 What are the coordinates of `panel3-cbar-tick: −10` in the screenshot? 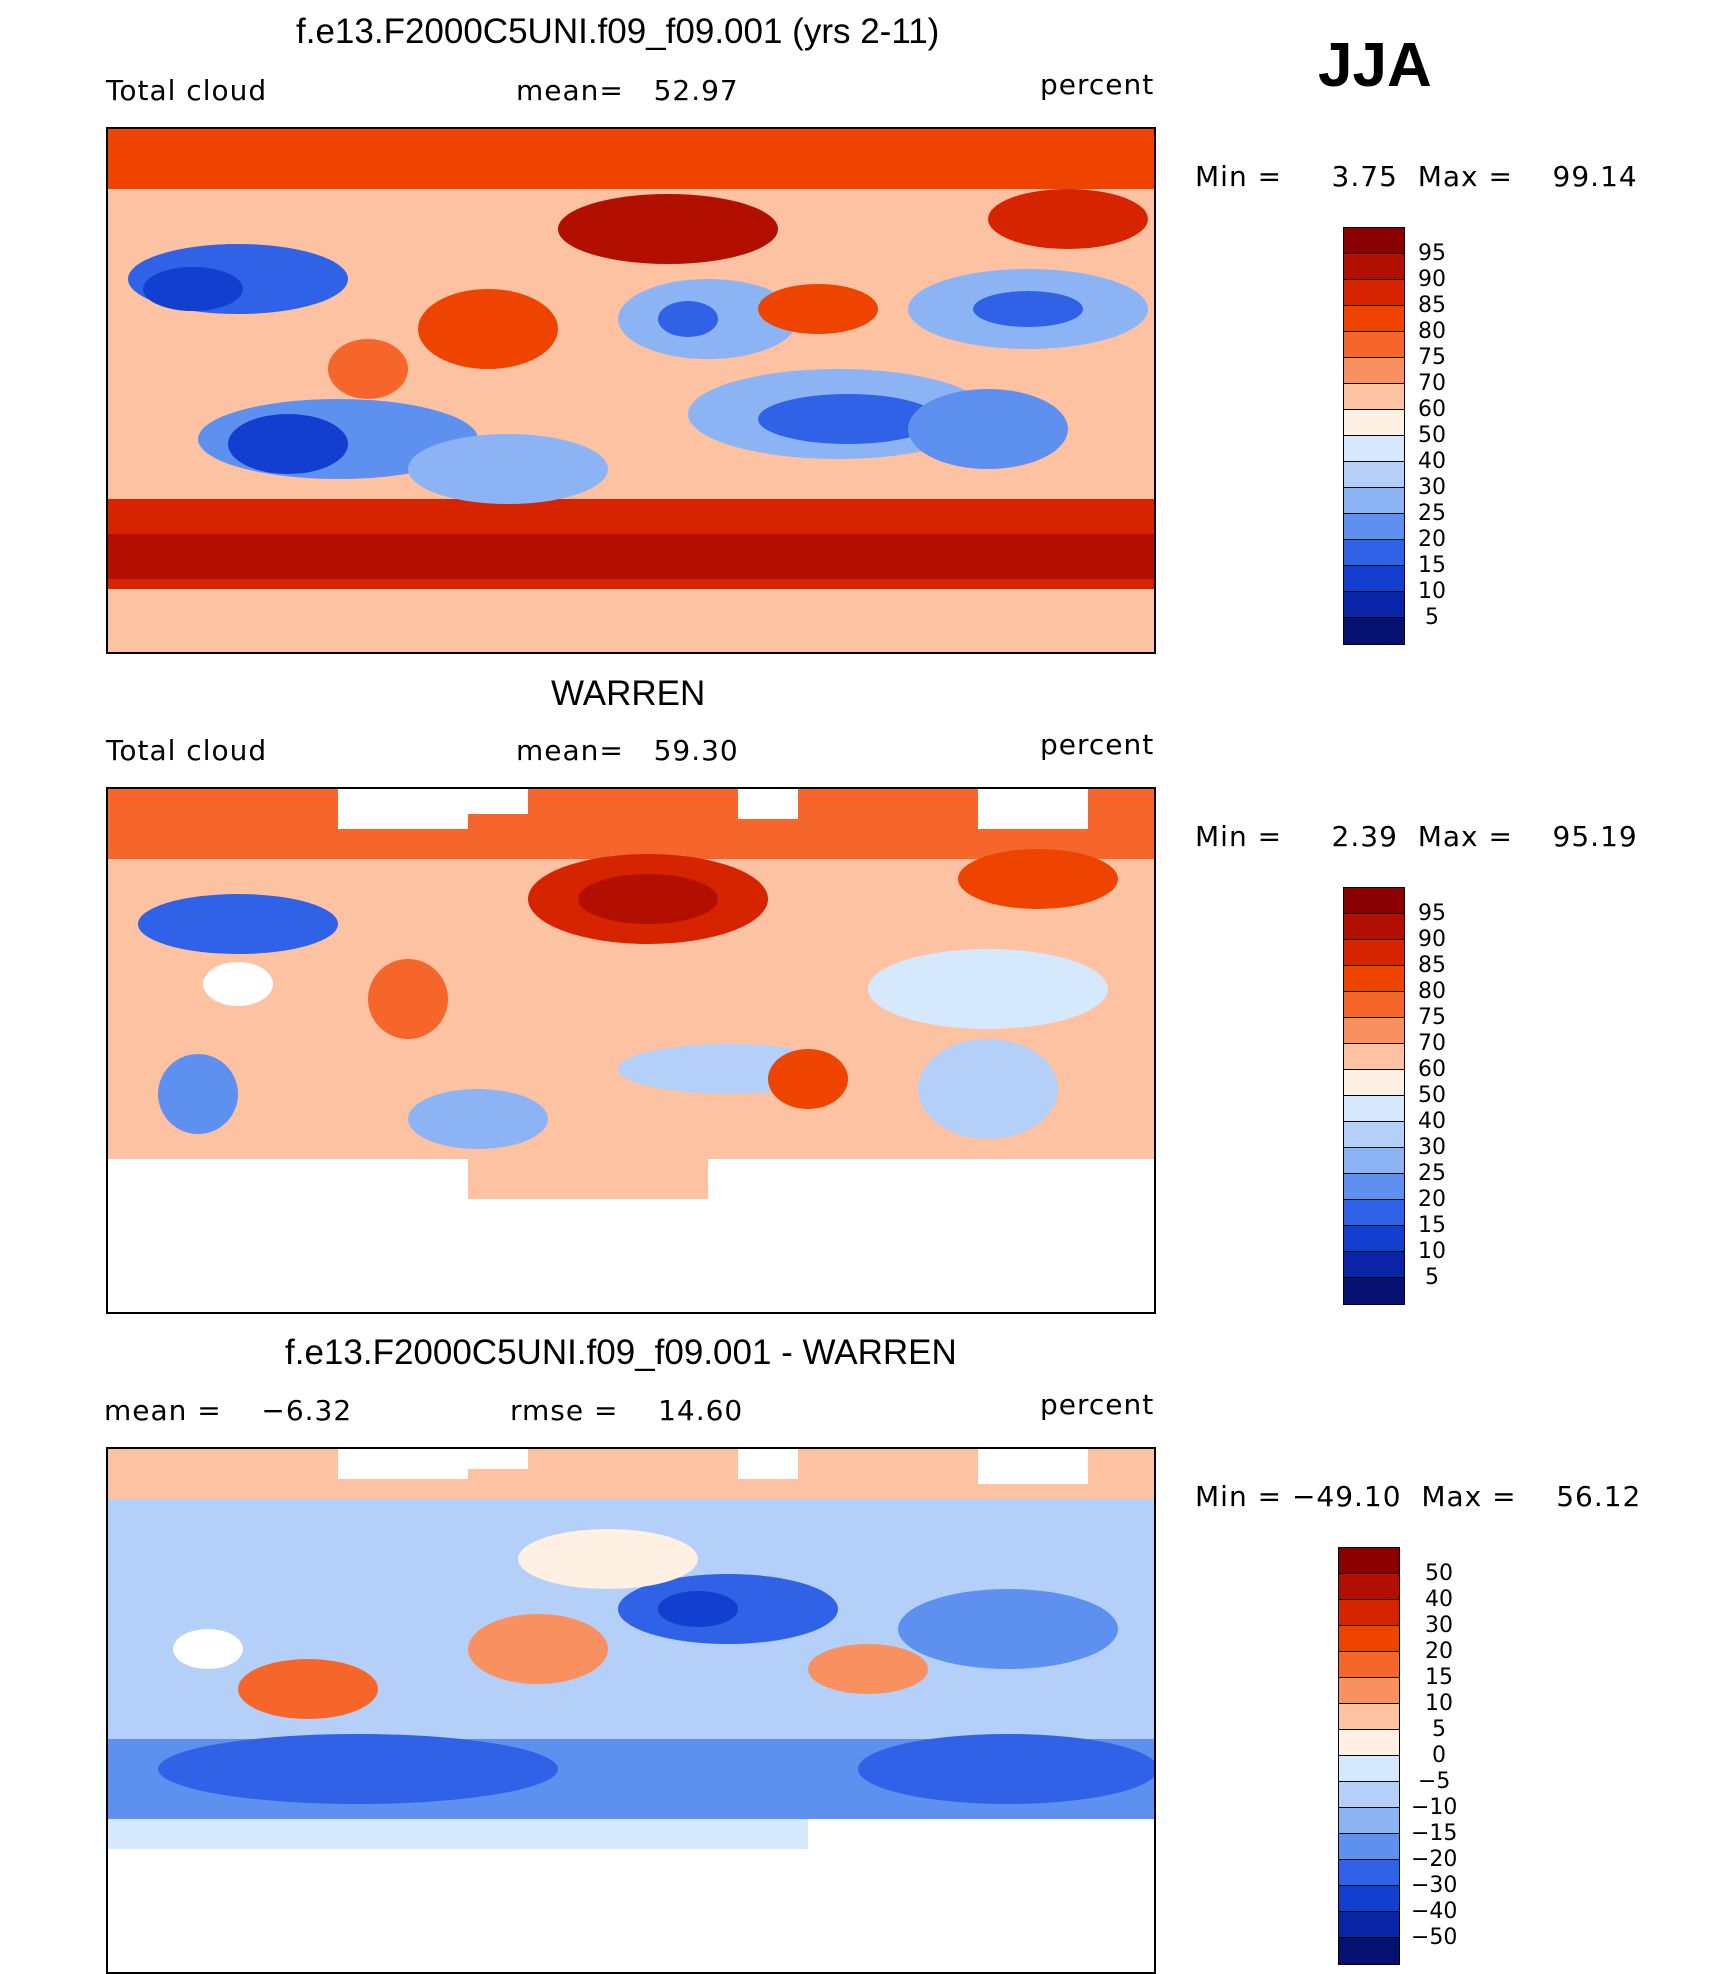 It's located at (1434, 1807).